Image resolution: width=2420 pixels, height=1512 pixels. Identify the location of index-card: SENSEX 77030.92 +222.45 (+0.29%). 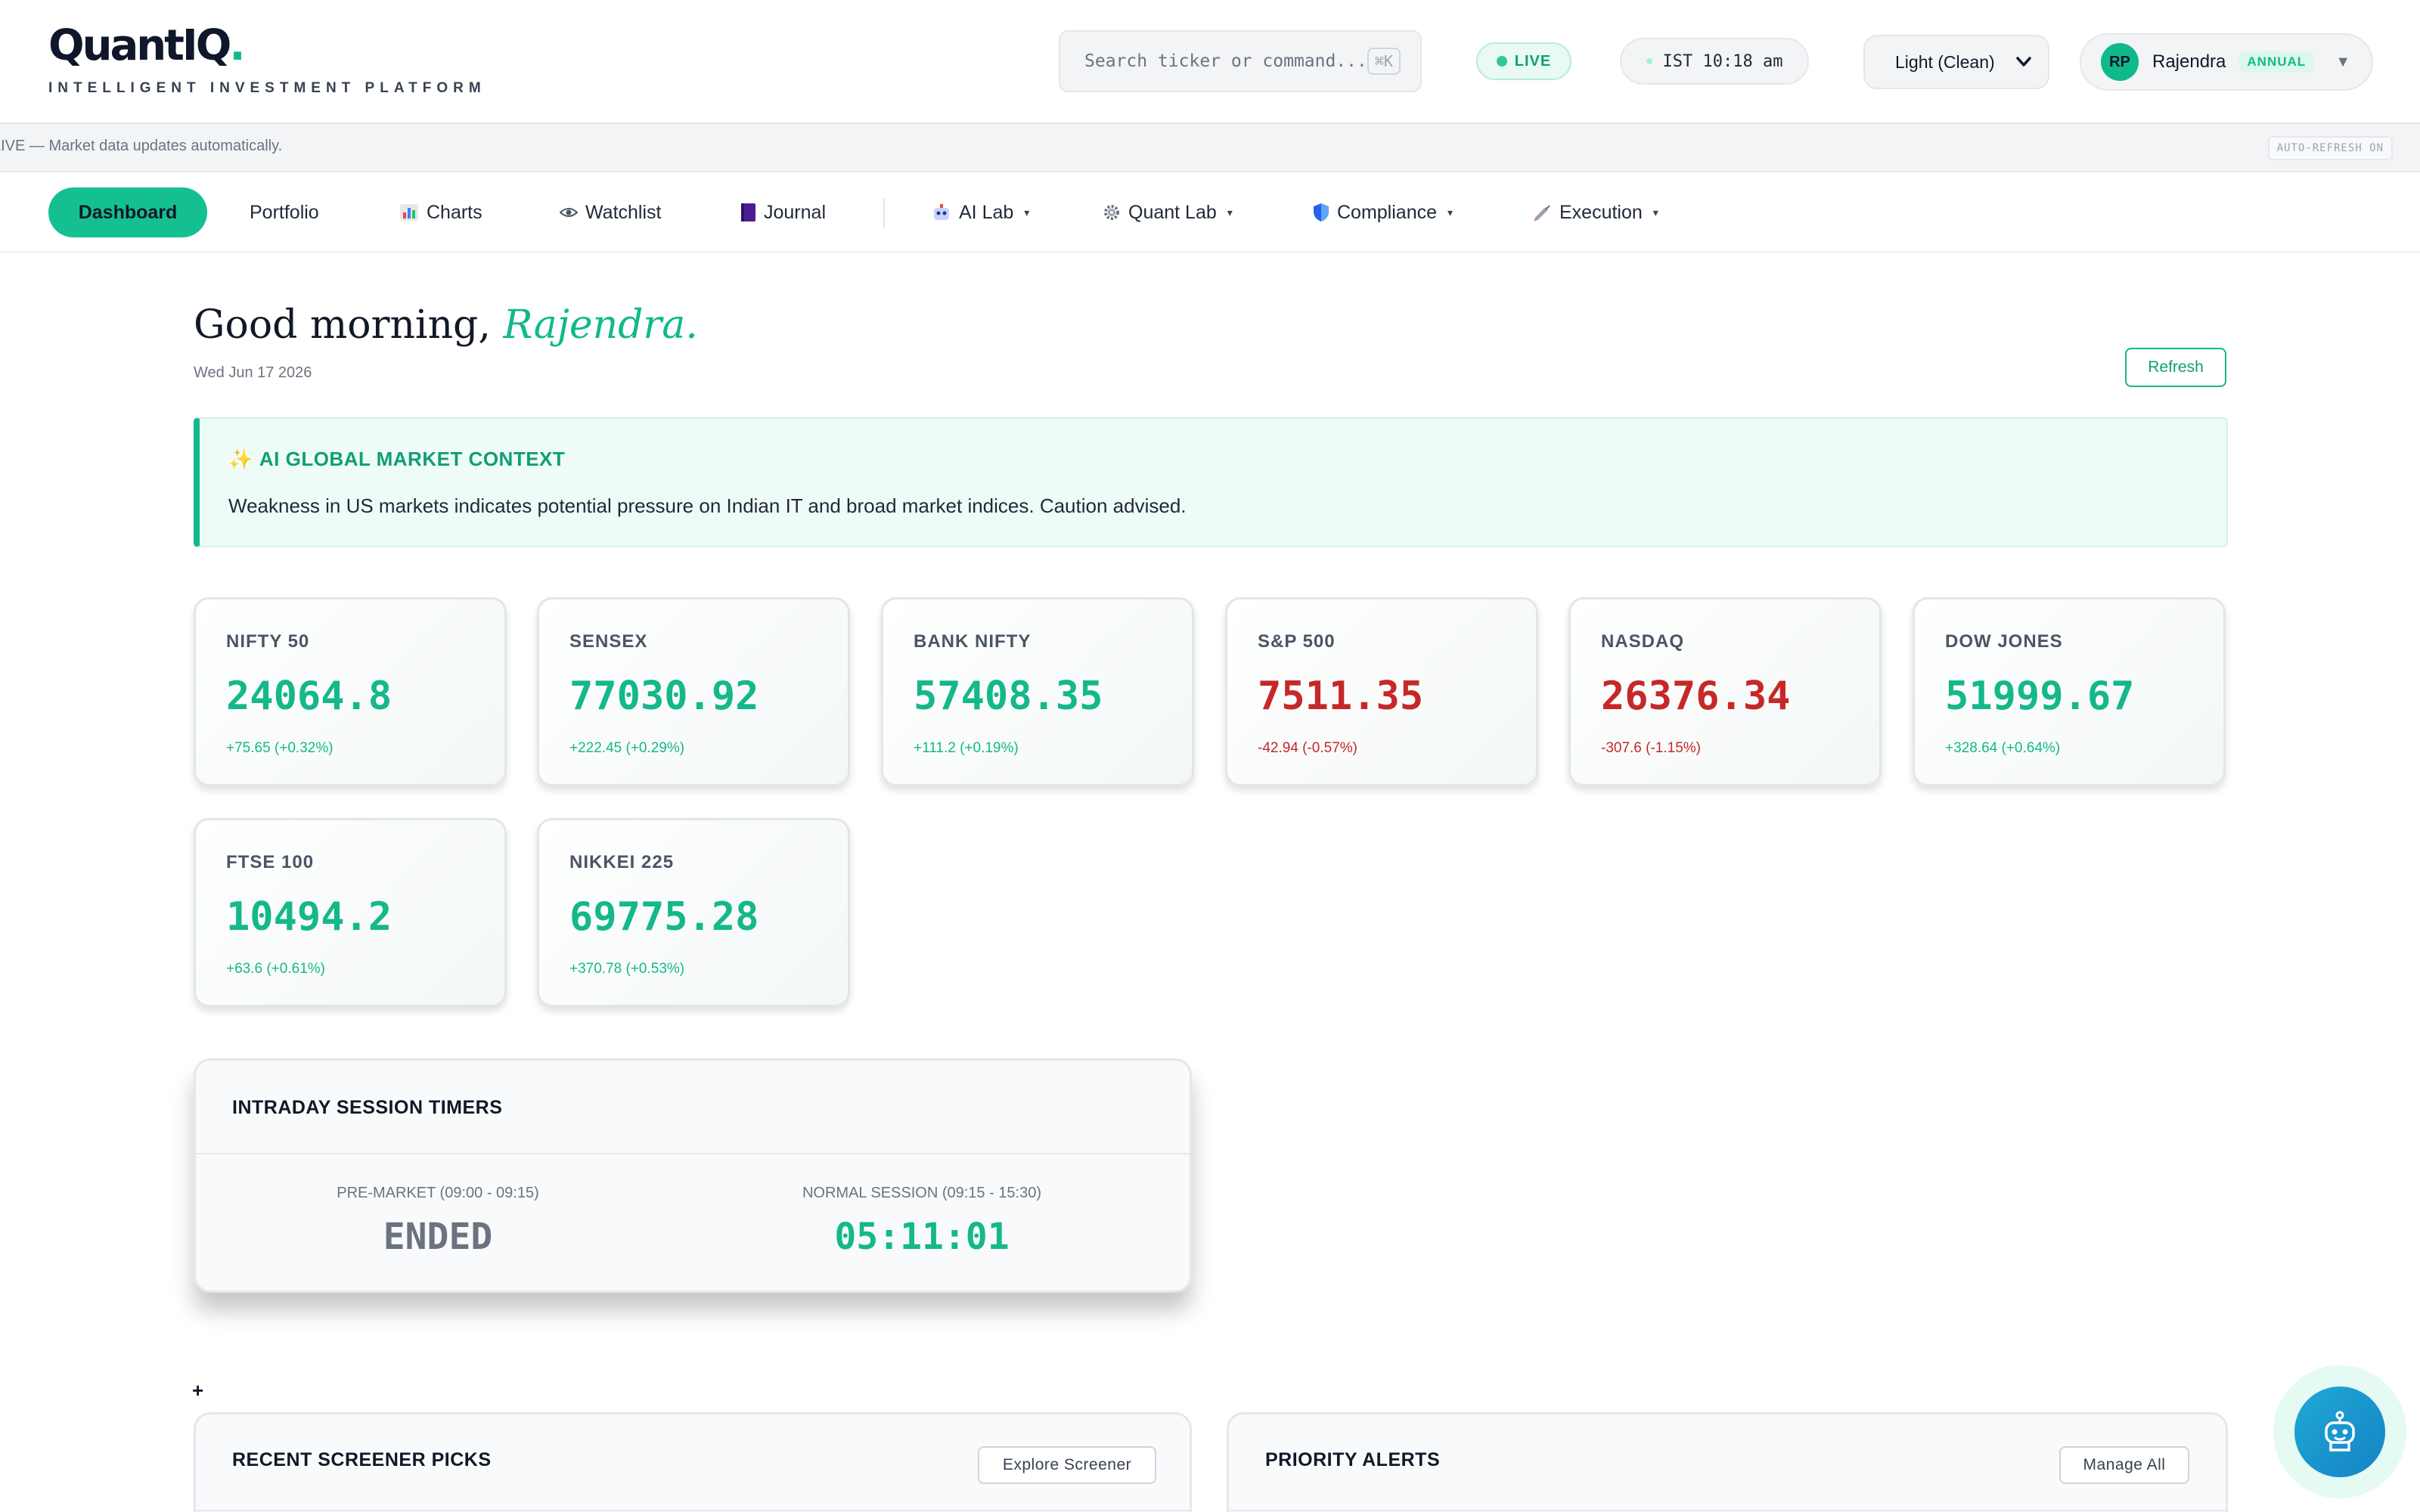
(693, 692).